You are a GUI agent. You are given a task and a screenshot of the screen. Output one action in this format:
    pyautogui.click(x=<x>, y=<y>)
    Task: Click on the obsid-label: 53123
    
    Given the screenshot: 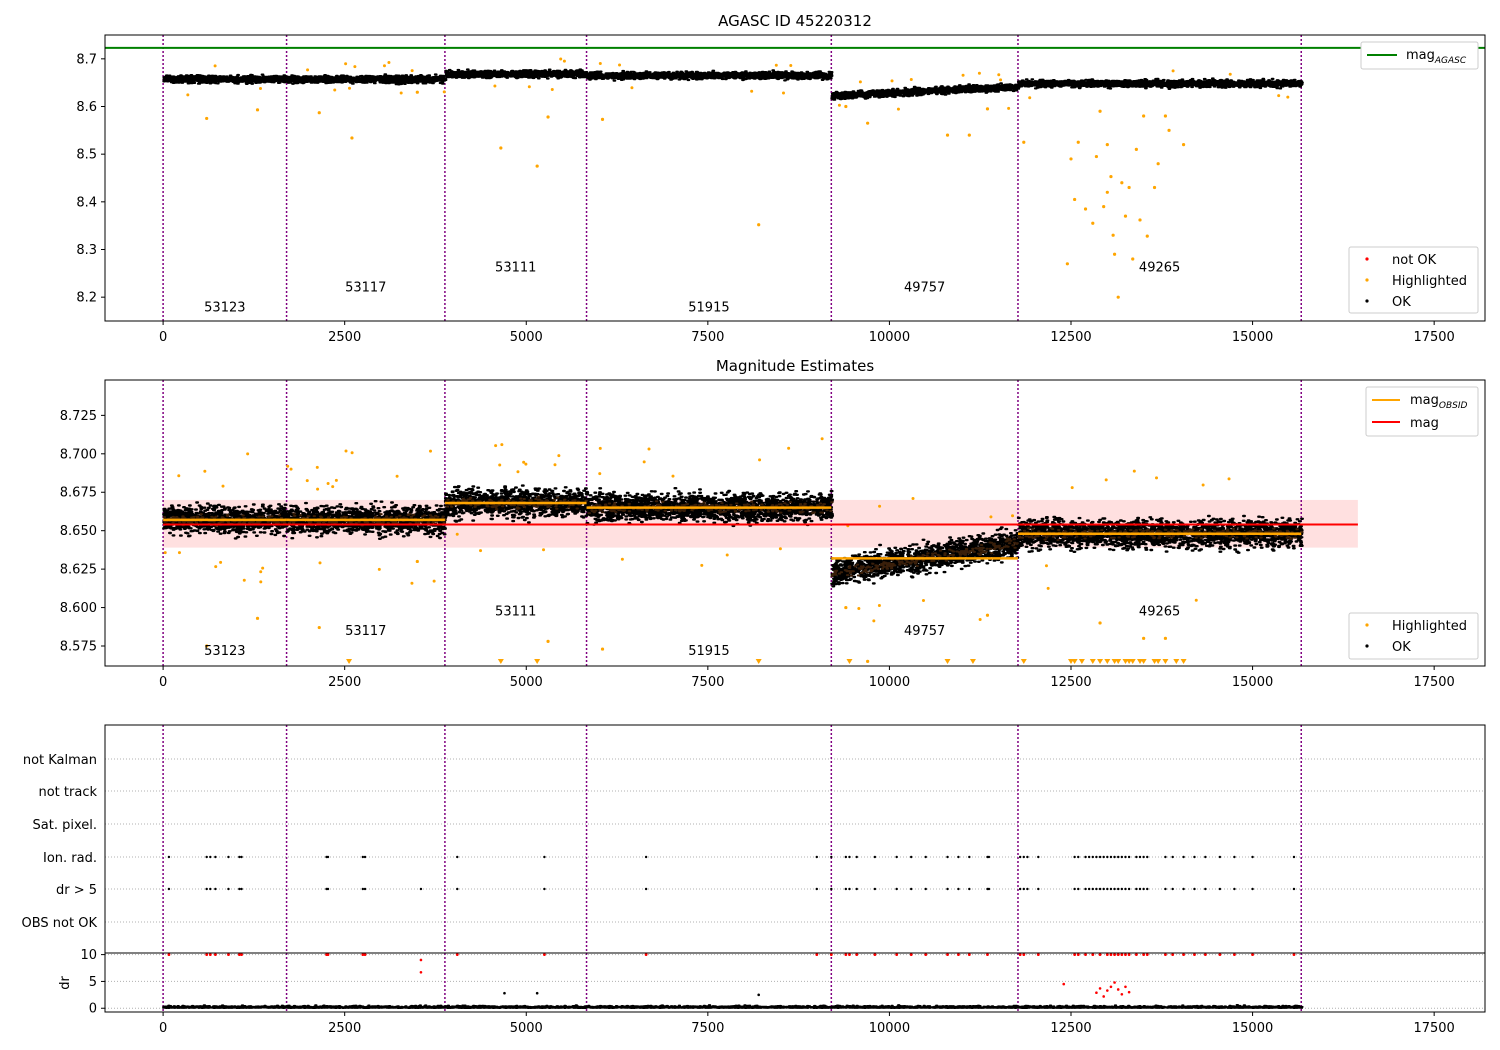 What is the action you would take?
    pyautogui.click(x=224, y=307)
    